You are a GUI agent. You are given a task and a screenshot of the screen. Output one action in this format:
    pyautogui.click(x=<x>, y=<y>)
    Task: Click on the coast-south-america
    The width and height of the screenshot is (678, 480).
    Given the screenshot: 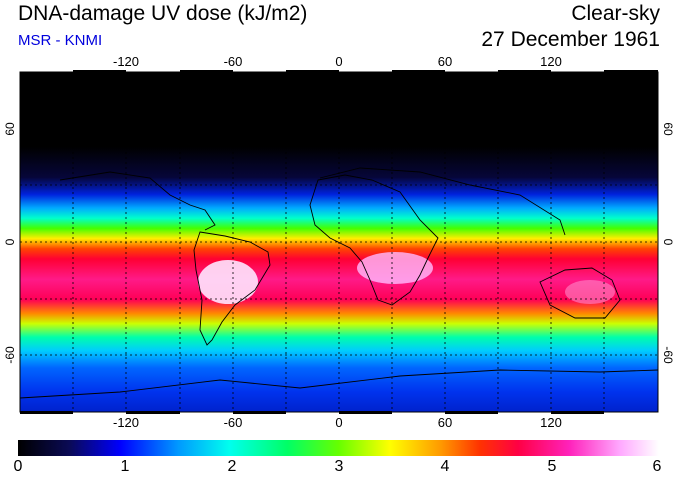 What is the action you would take?
    pyautogui.click(x=232, y=288)
    